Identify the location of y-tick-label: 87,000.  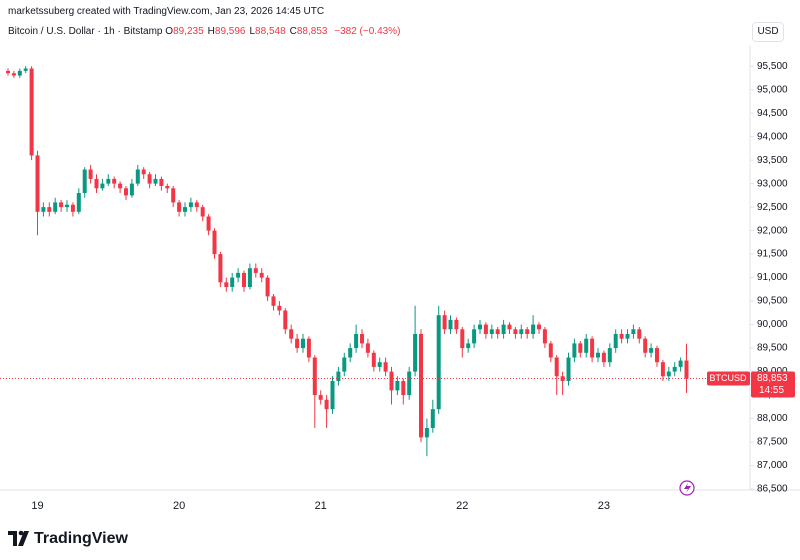
(772, 465).